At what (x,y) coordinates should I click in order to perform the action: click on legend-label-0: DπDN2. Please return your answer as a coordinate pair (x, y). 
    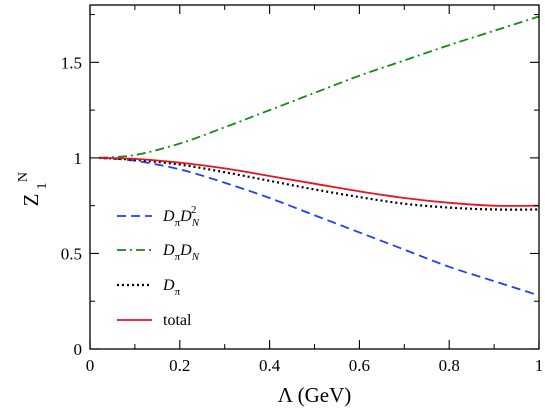
    Looking at the image, I should click on (181, 216).